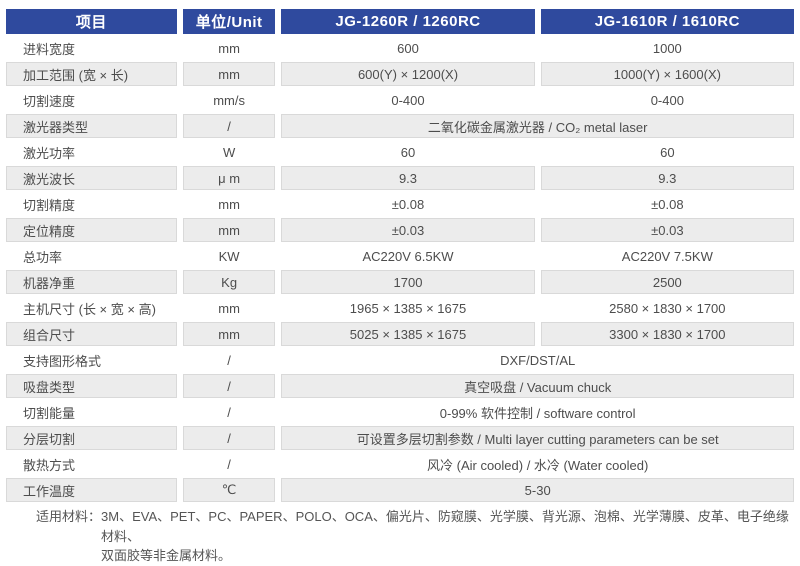 This screenshot has width=800, height=566. What do you see at coordinates (408, 256) in the screenshot?
I see `row-value-model1: AC220V 6.5KW` at bounding box center [408, 256].